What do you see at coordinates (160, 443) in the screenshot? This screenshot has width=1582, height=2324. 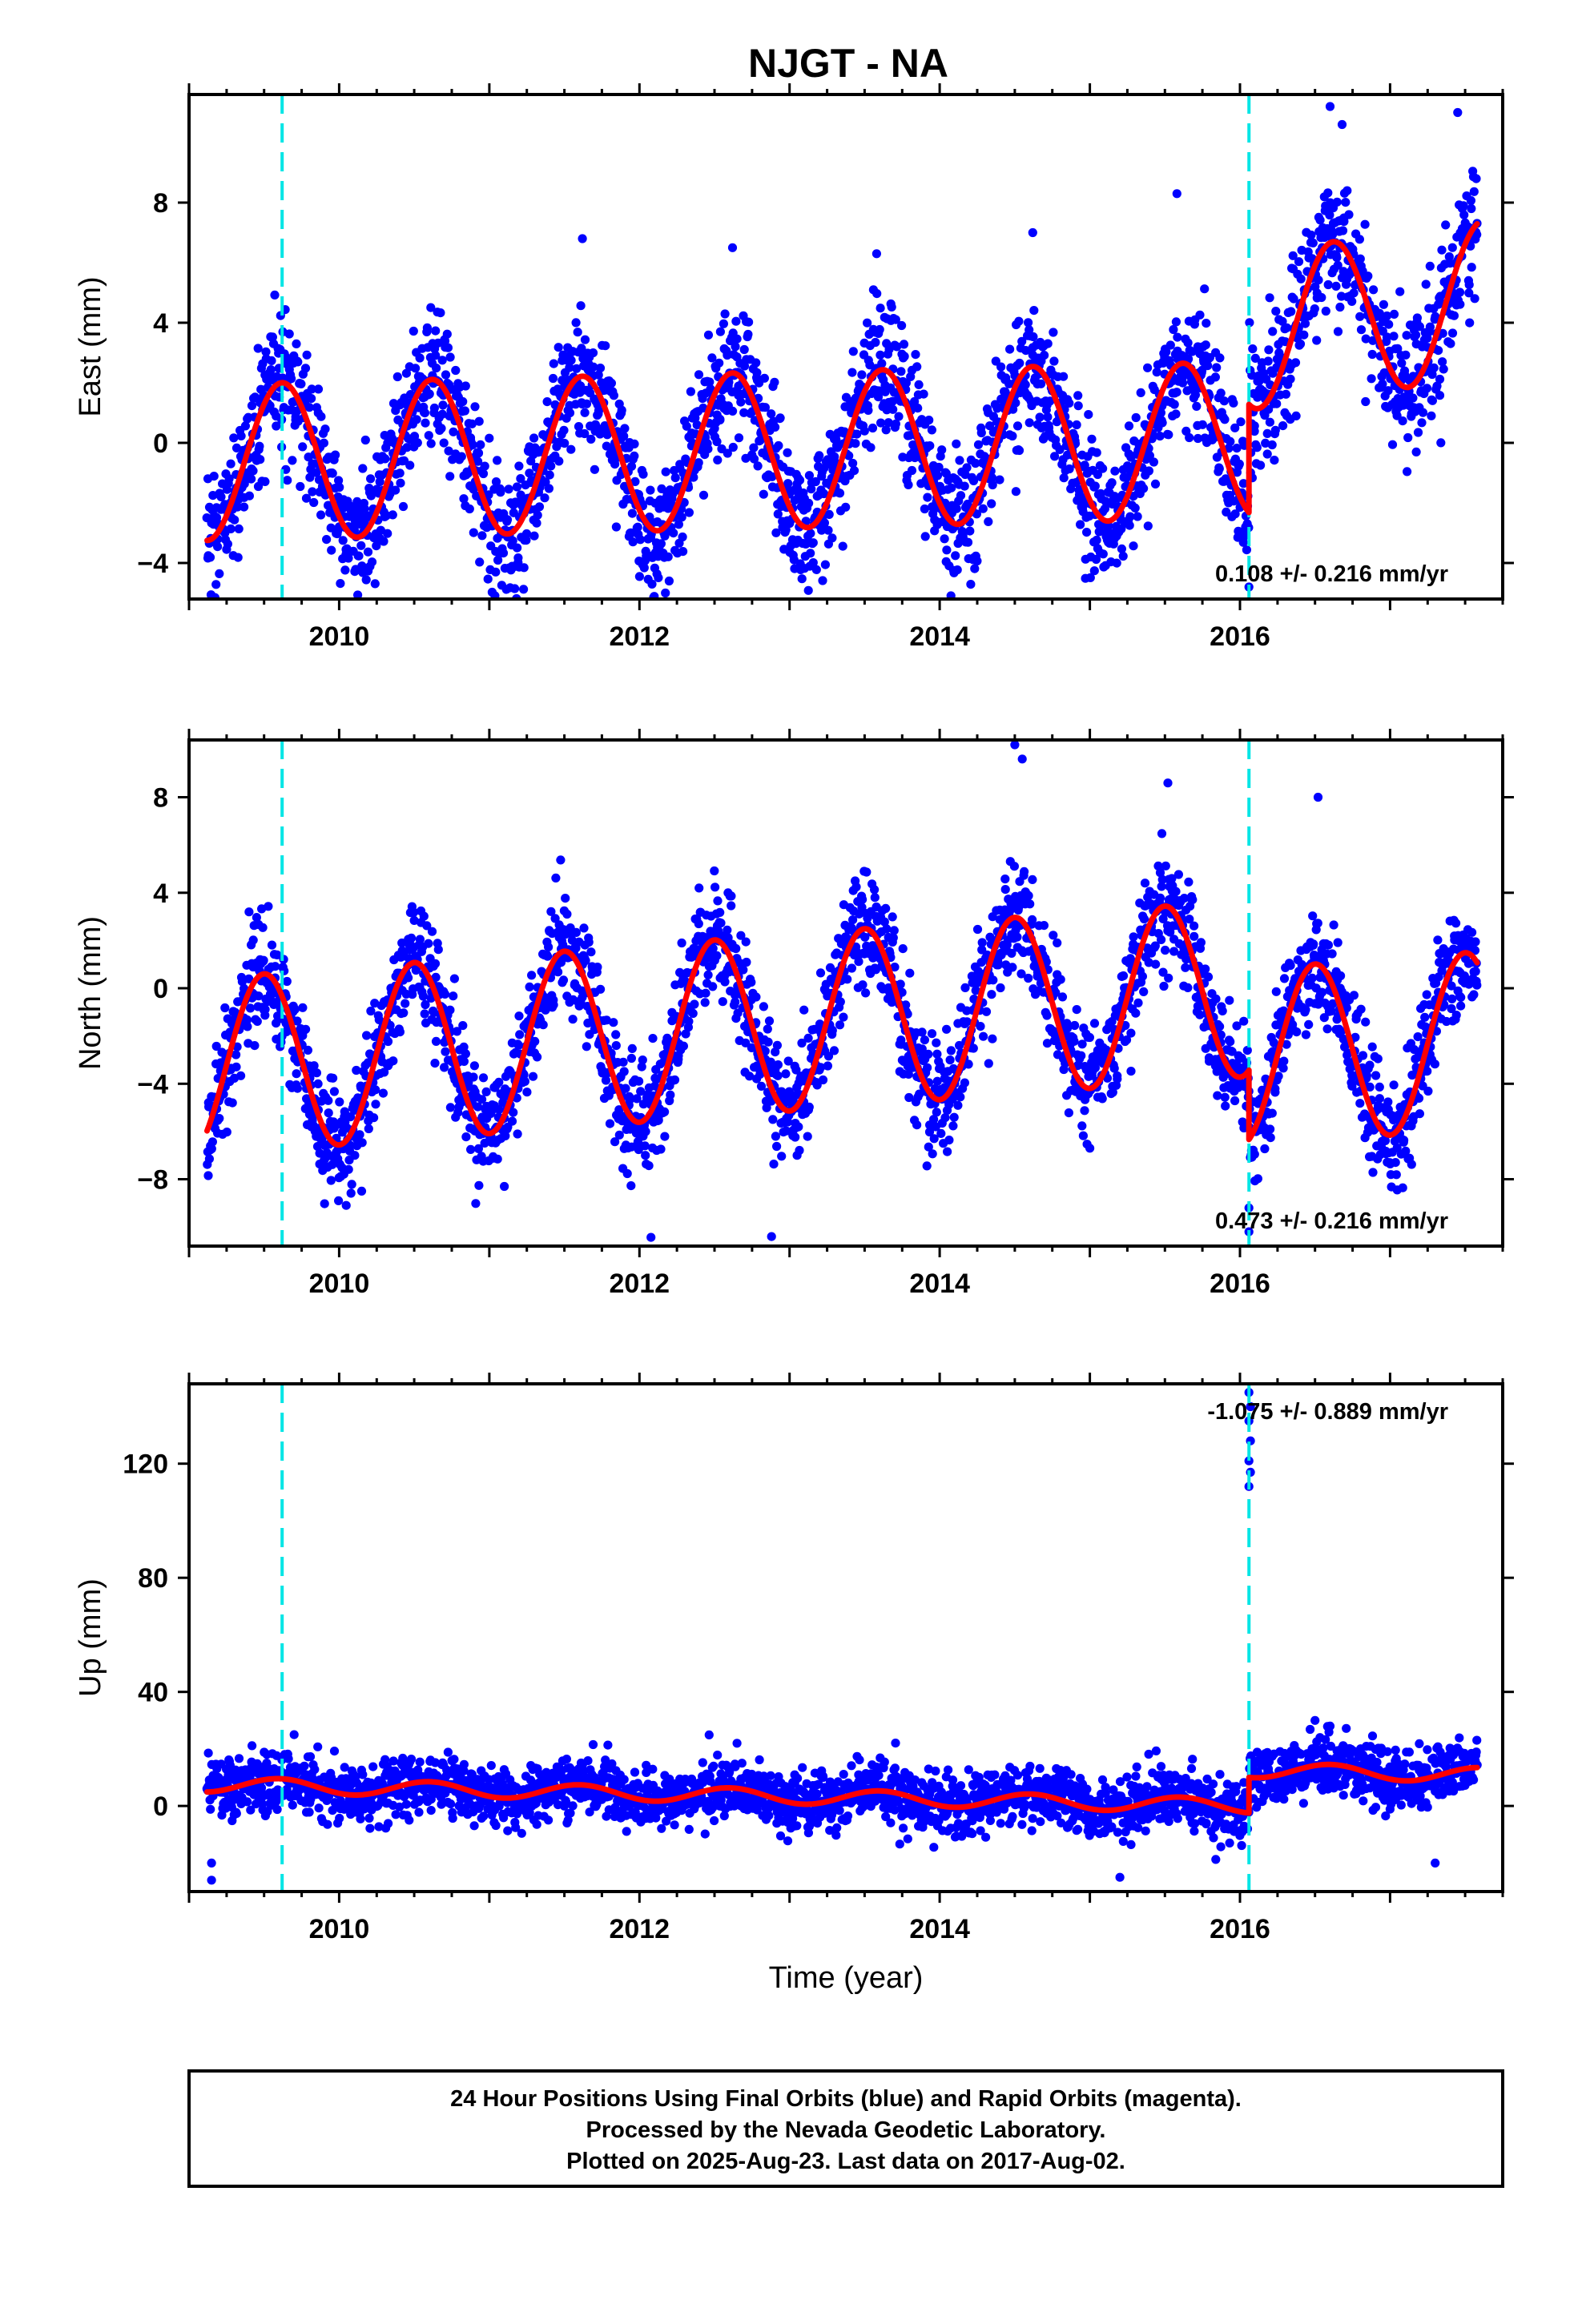 I see `y-tick-label: 0` at bounding box center [160, 443].